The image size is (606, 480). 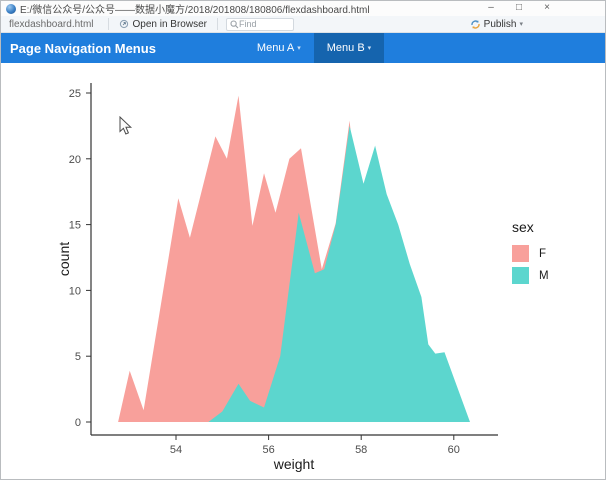 What do you see at coordinates (78, 357) in the screenshot?
I see `y-tick-label: 5` at bounding box center [78, 357].